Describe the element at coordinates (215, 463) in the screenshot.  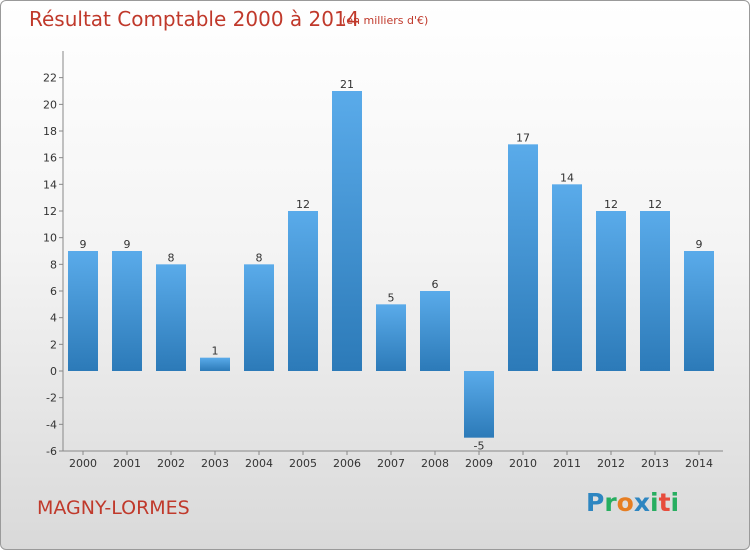
I see `x-tick-label: 2003` at that location.